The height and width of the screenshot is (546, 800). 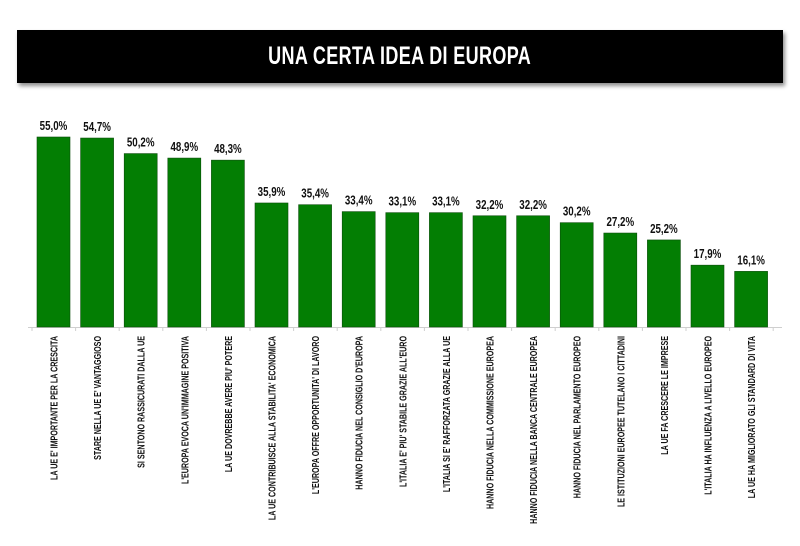 What do you see at coordinates (577, 212) in the screenshot?
I see `data-label: 30,2%` at bounding box center [577, 212].